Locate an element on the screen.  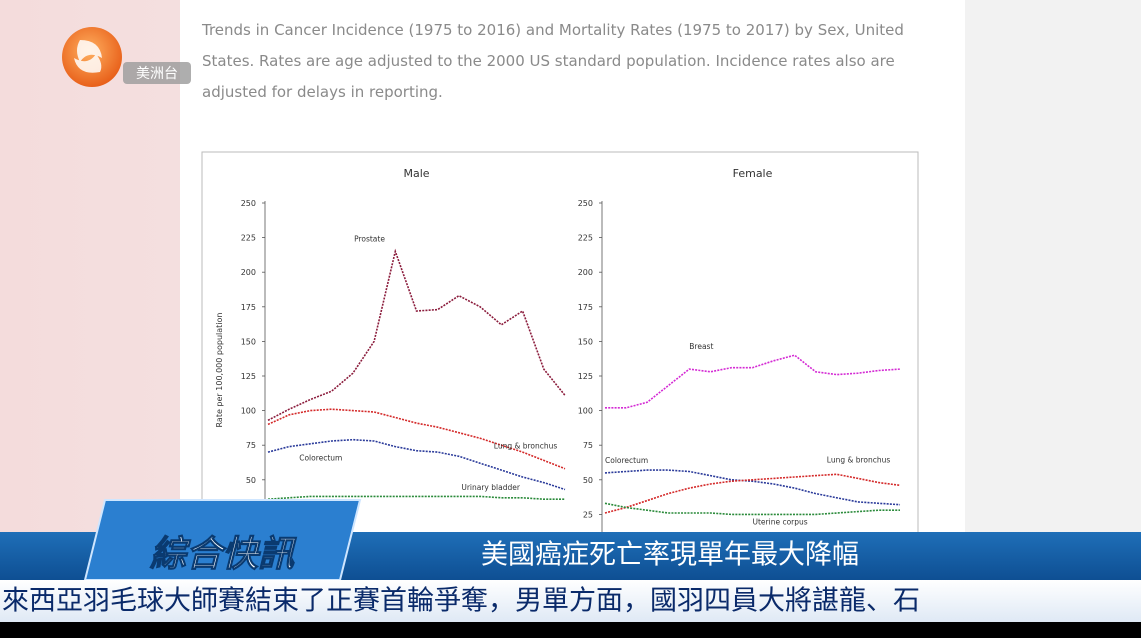
chart-title: Male is located at coordinates (416, 173).